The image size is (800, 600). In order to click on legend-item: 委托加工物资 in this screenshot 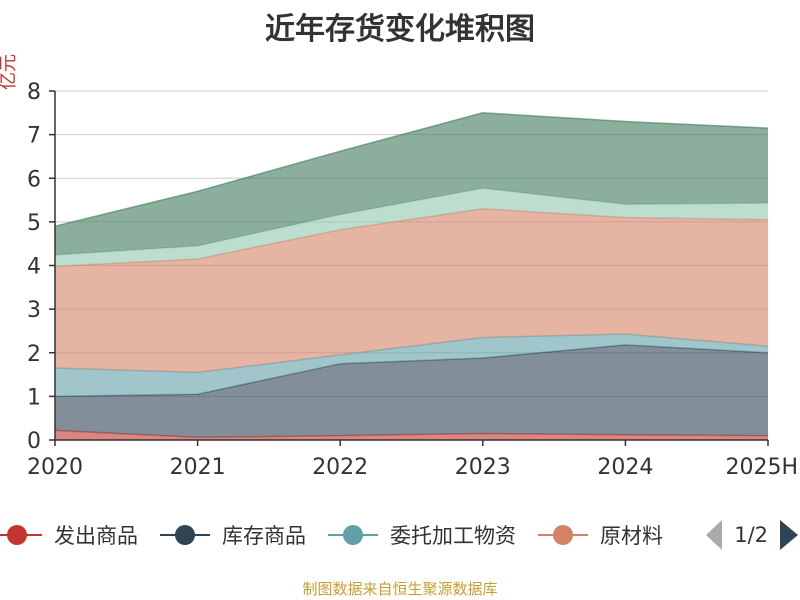, I will do `click(422, 535)`.